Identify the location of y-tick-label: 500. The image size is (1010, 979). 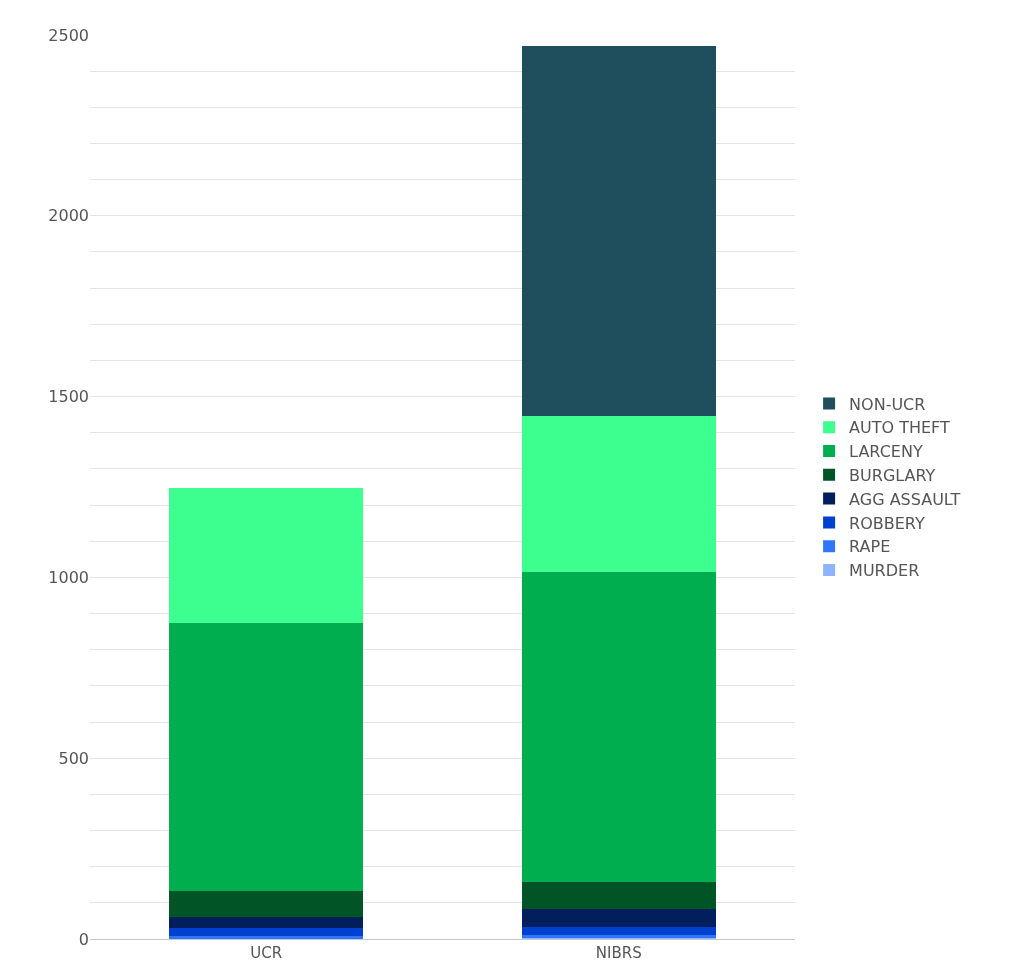
(73, 758).